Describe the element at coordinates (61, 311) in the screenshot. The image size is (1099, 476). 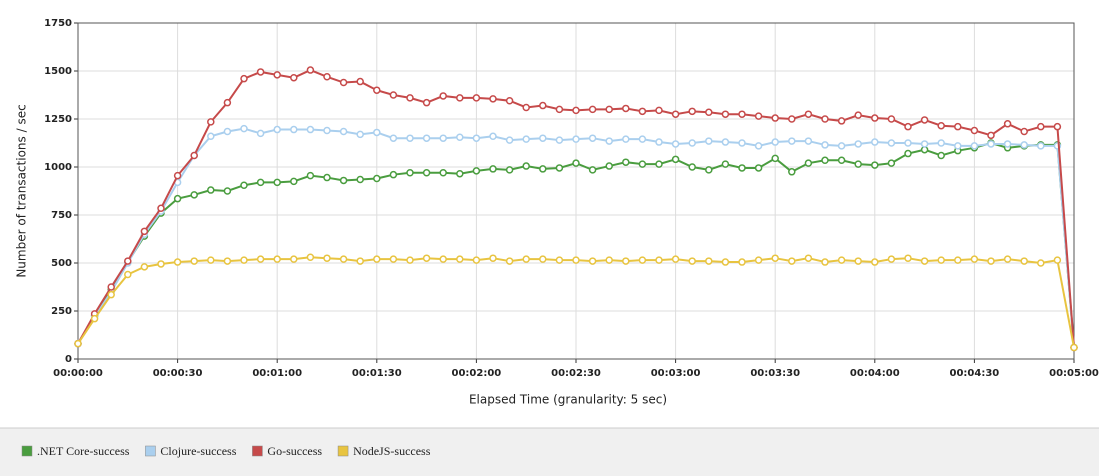
I see `y-tick-label: 250` at that location.